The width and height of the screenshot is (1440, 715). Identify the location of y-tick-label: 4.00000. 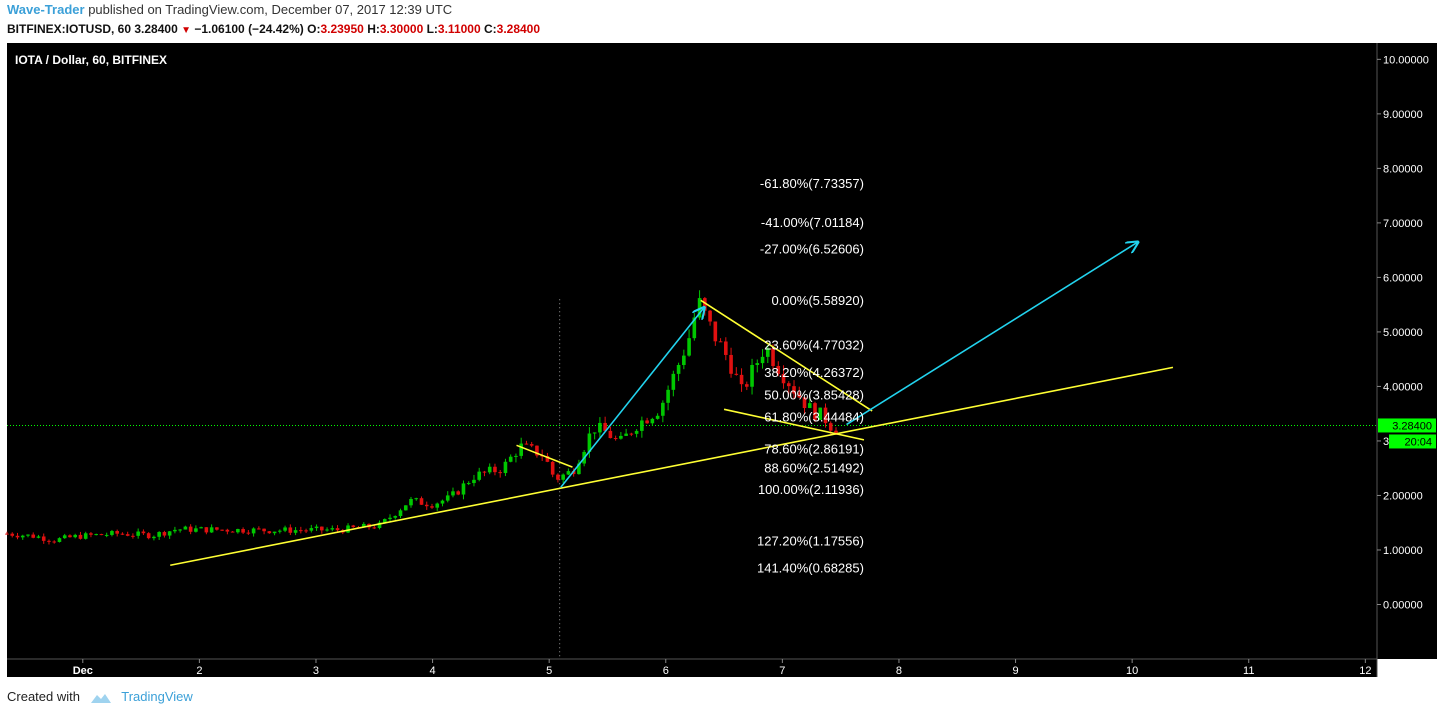
(1403, 387).